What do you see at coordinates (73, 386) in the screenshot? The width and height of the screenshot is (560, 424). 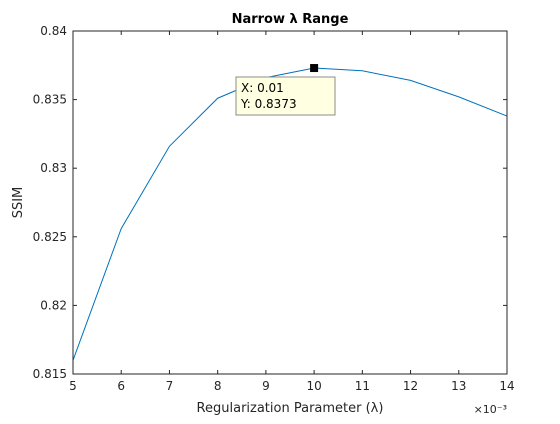 I see `x-tick-label: 5` at bounding box center [73, 386].